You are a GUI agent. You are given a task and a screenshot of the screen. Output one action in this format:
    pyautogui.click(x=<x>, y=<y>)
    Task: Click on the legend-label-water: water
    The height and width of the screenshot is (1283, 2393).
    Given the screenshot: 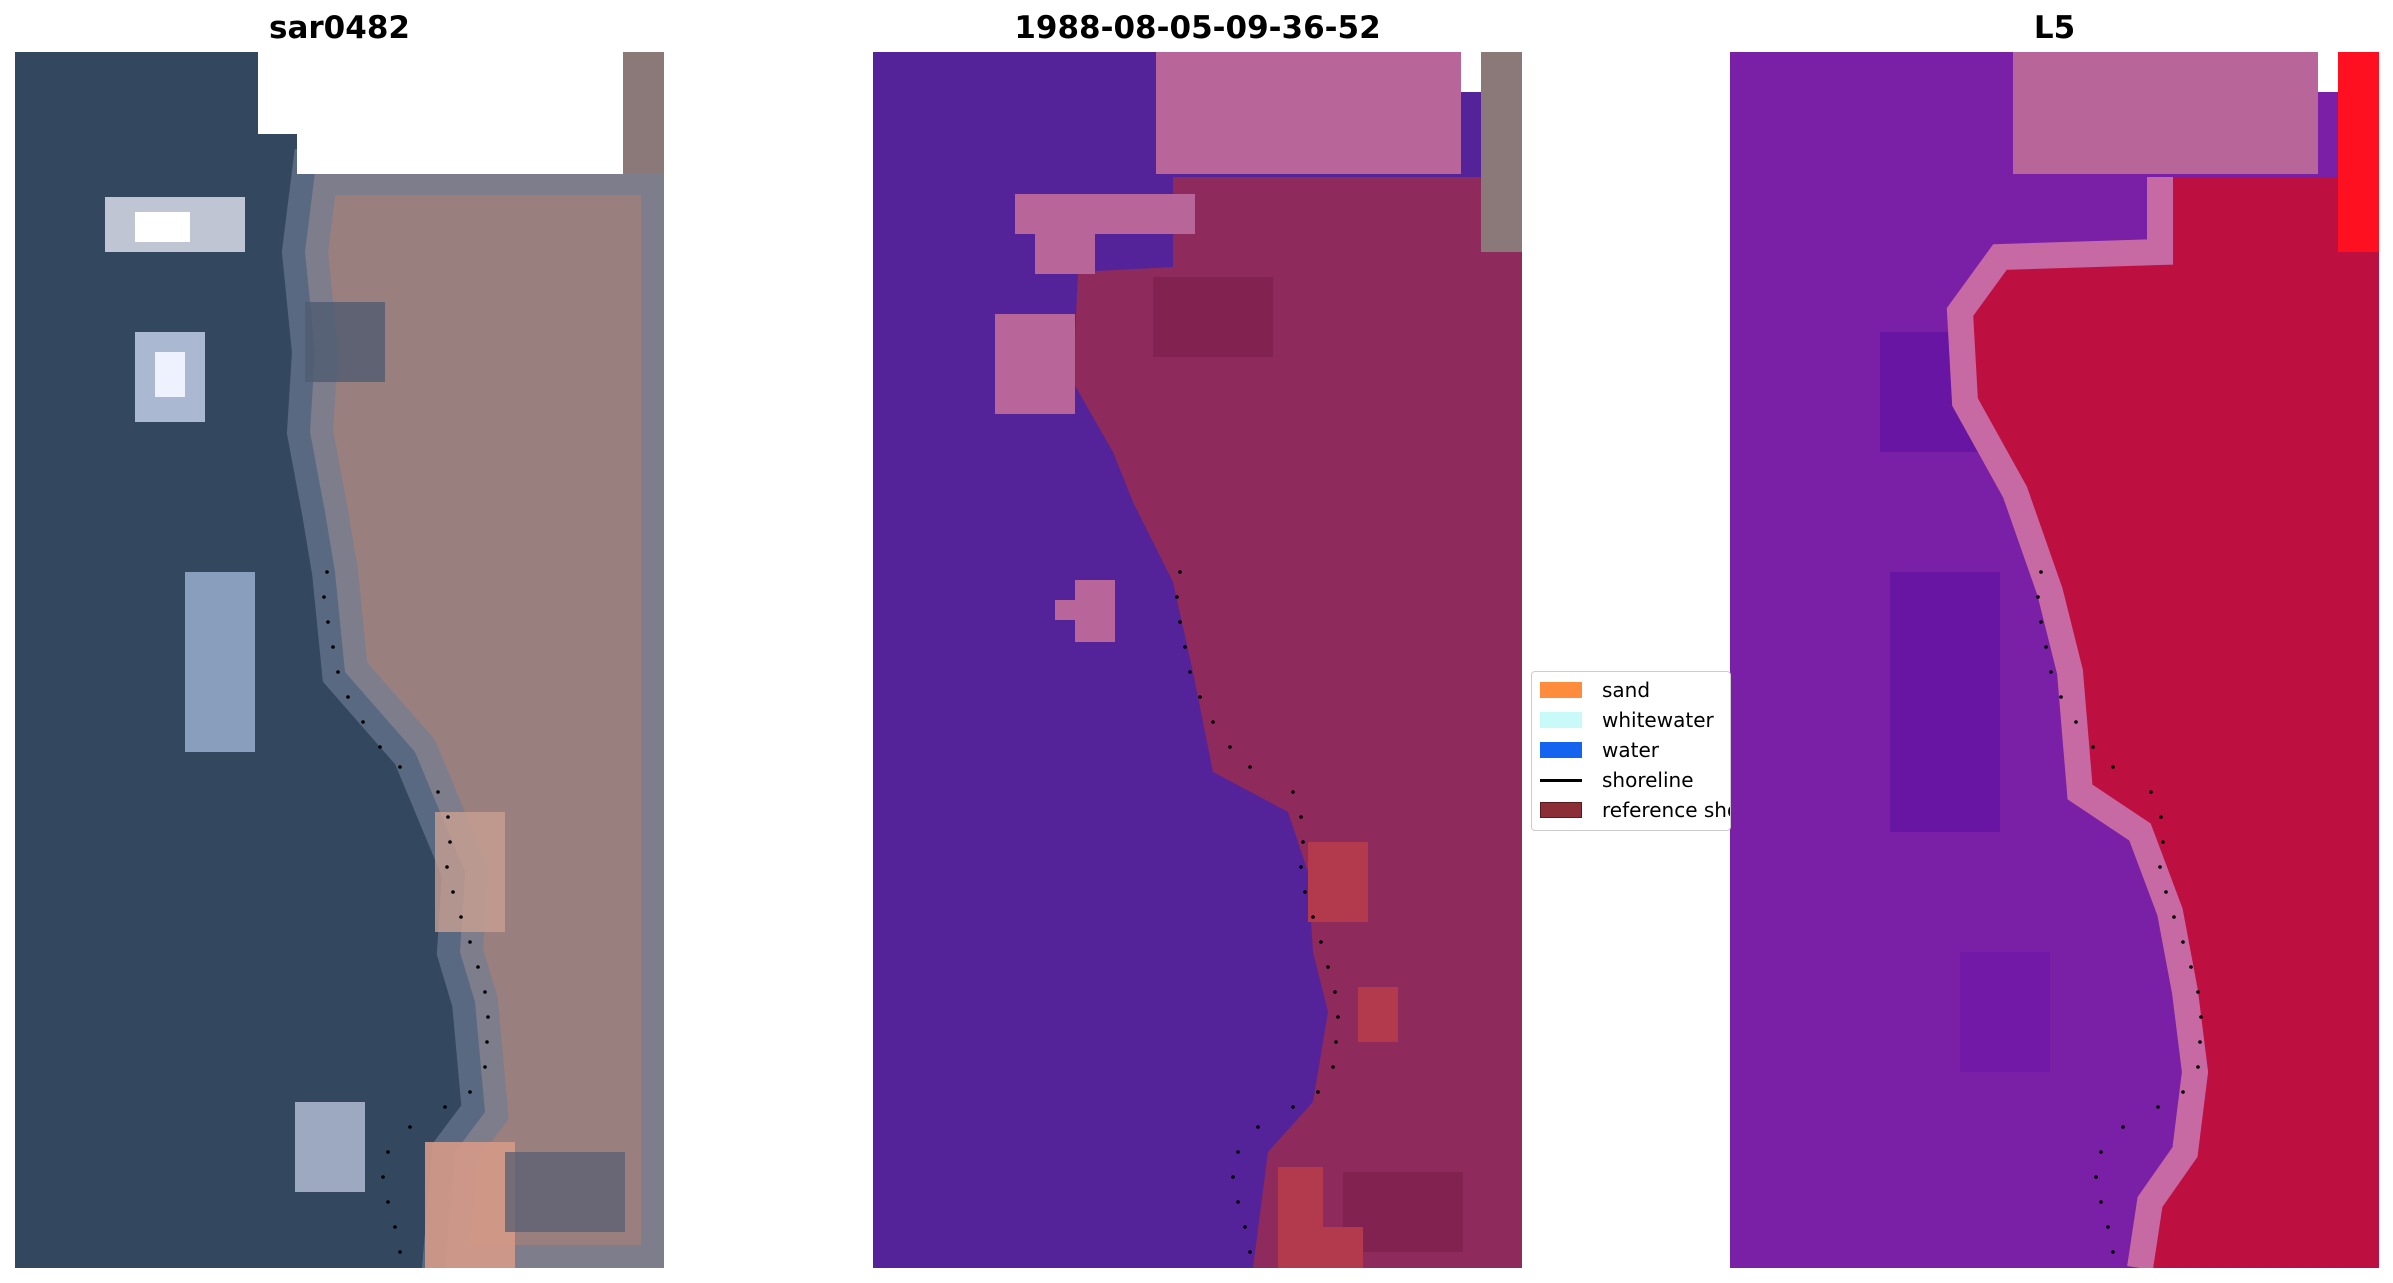 What is the action you would take?
    pyautogui.click(x=1630, y=750)
    